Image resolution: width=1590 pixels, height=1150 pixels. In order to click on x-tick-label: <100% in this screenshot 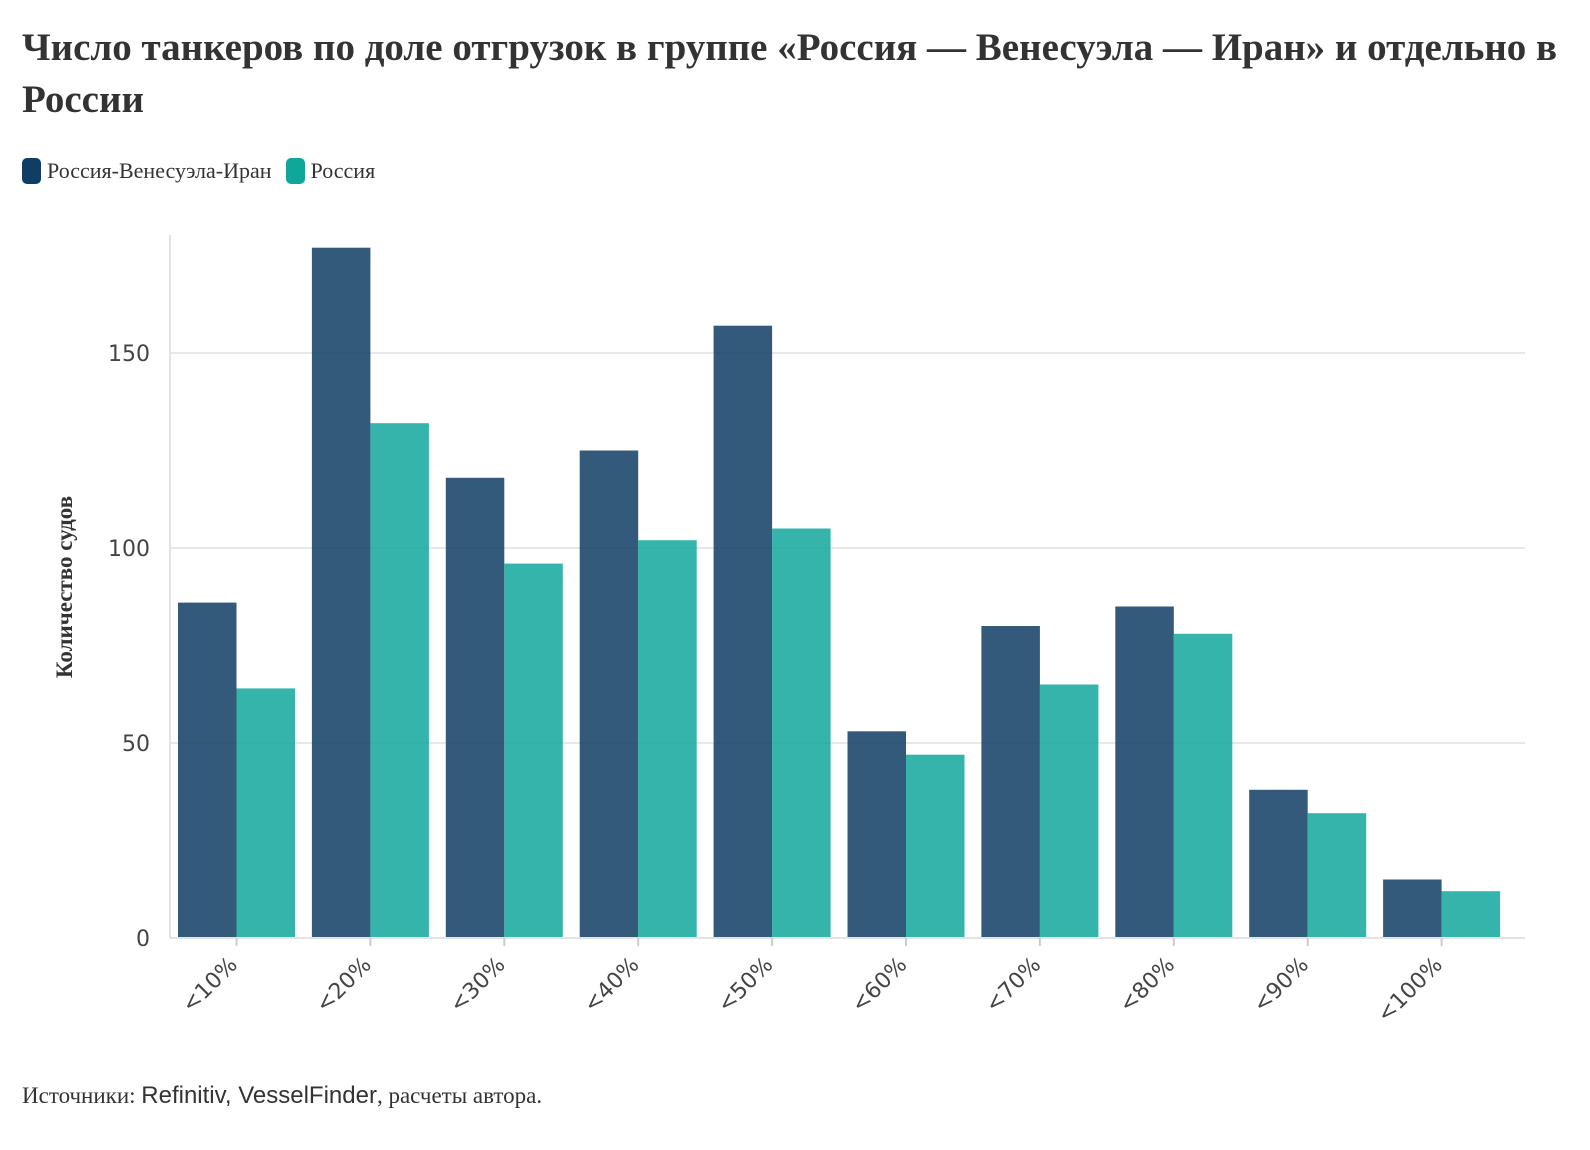, I will do `click(1410, 990)`.